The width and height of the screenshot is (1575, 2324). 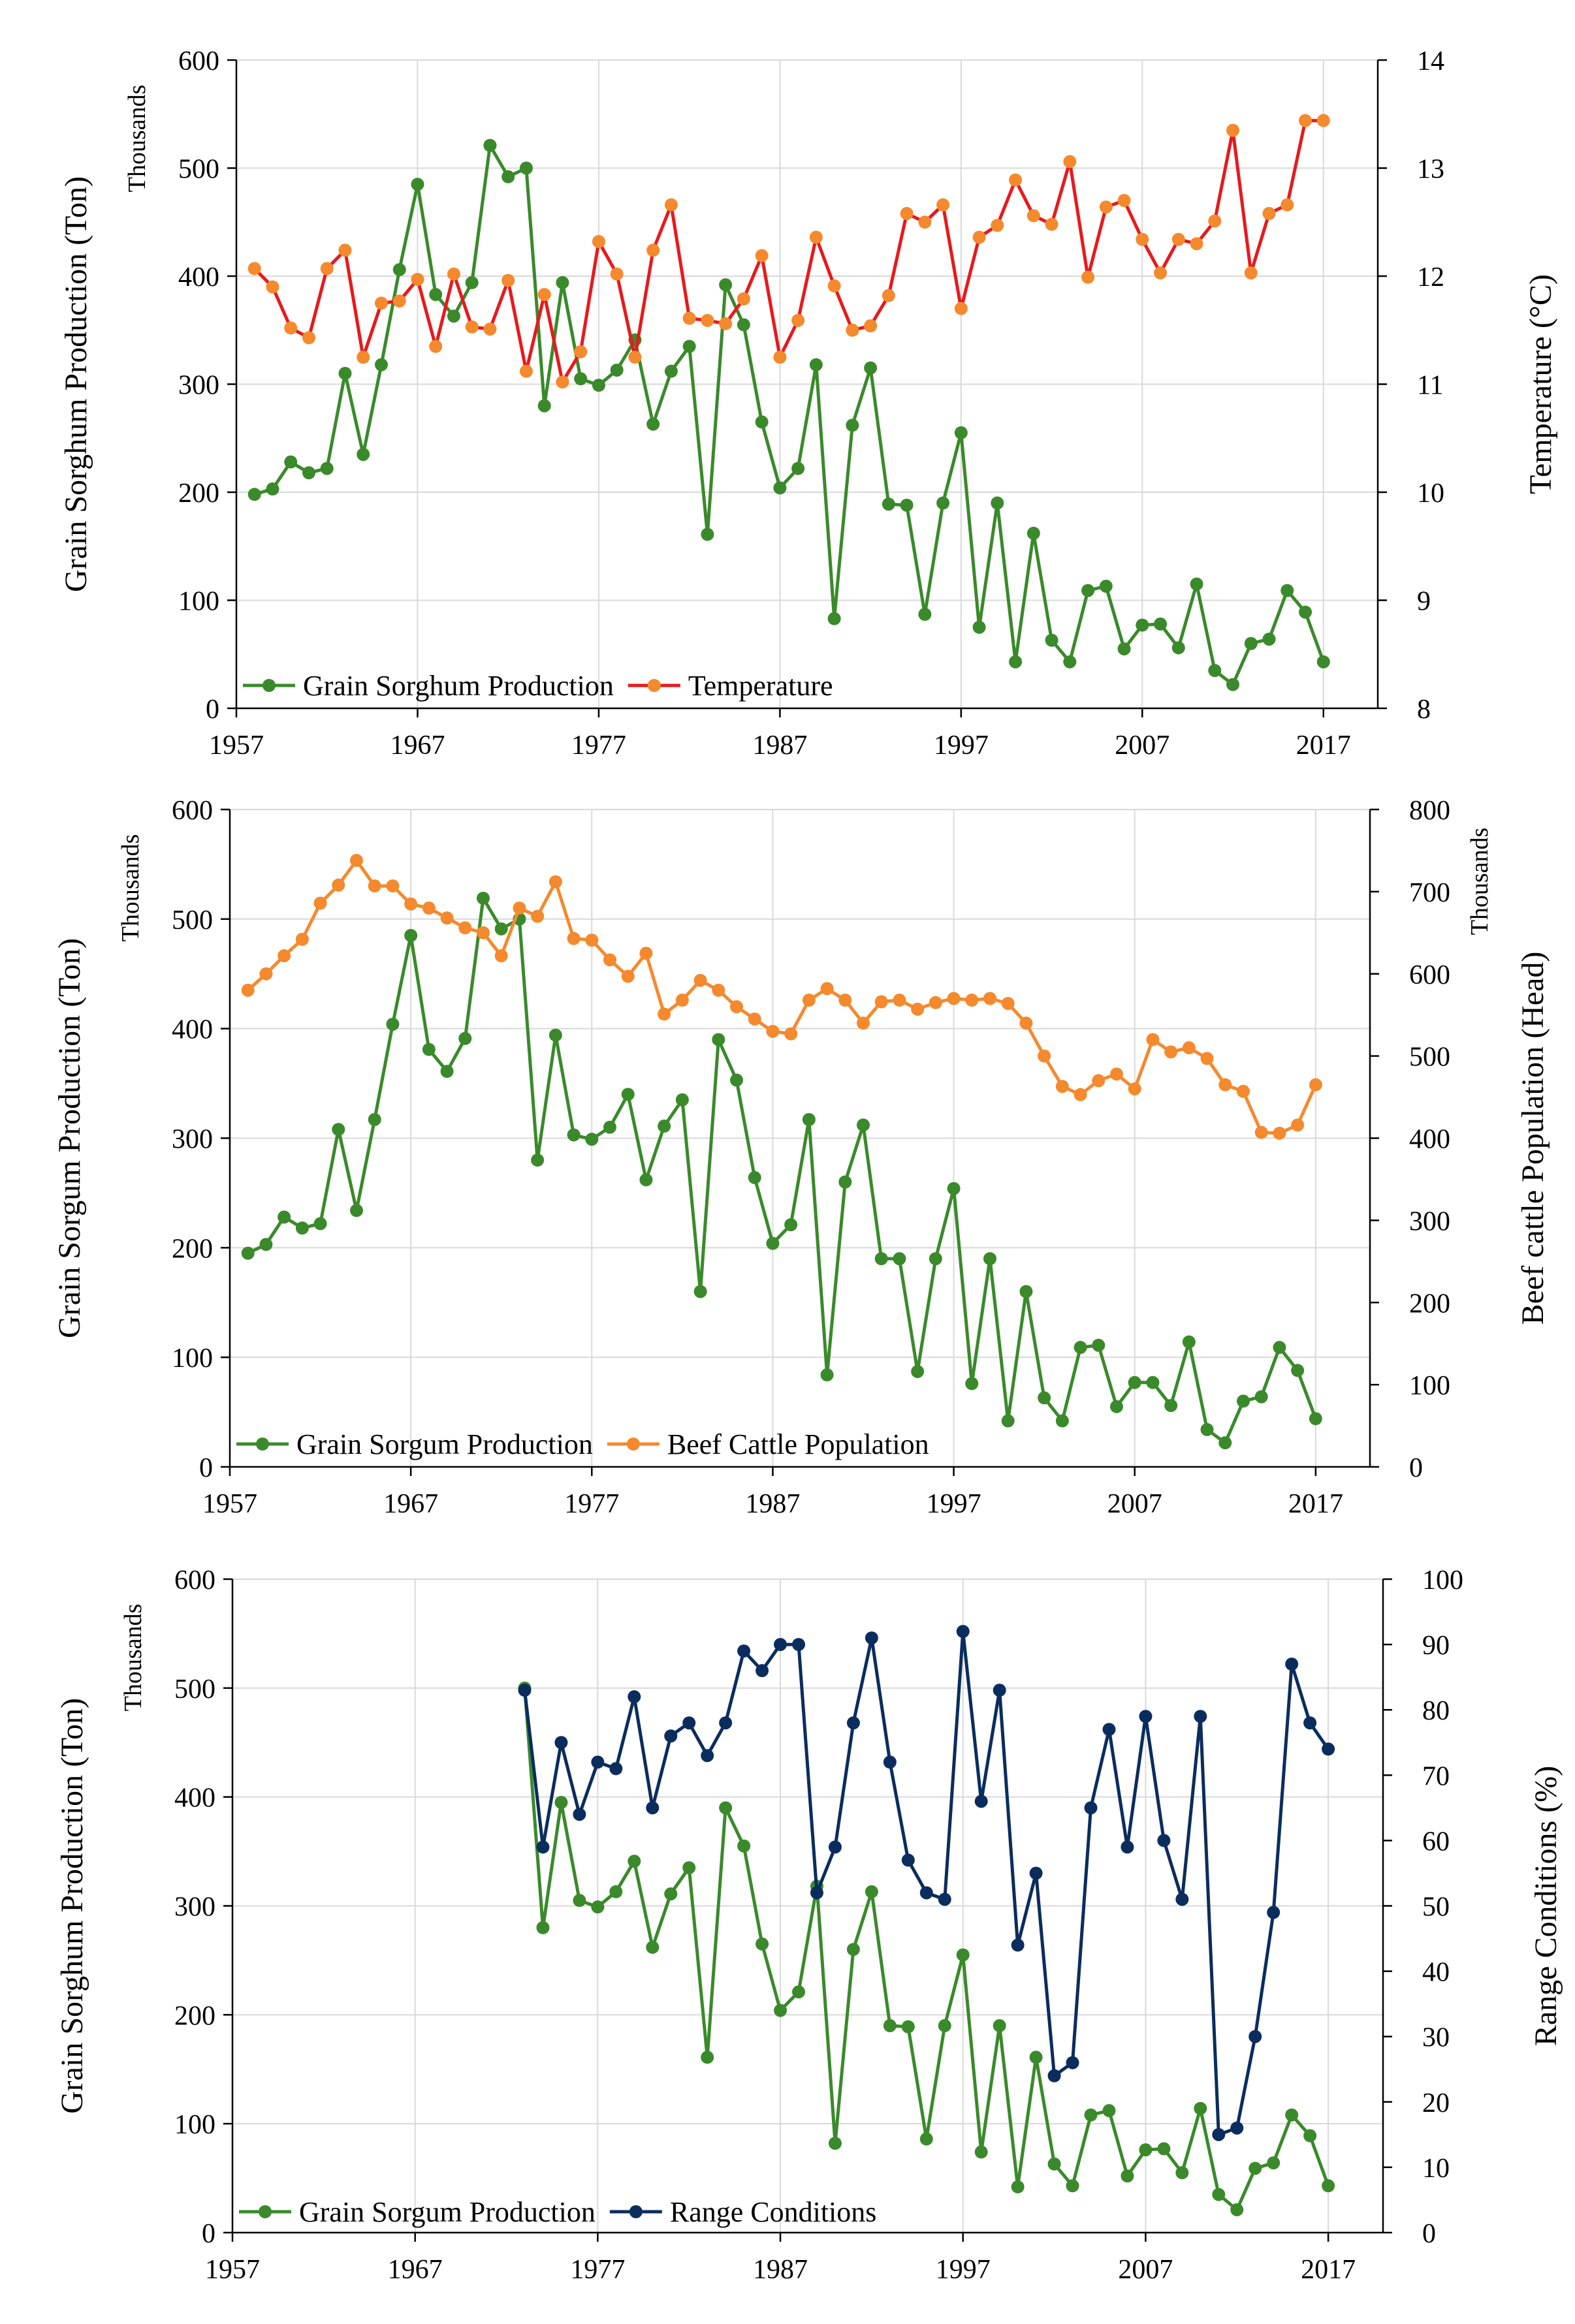 I want to click on y-tick-label-left: 100, so click(x=193, y=1358).